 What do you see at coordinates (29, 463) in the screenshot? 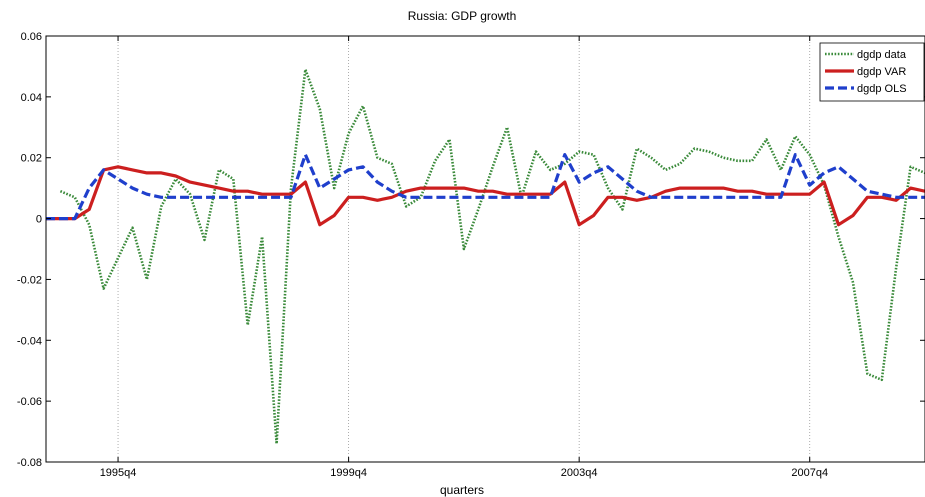
I see `y-tick-label: -0.08` at bounding box center [29, 463].